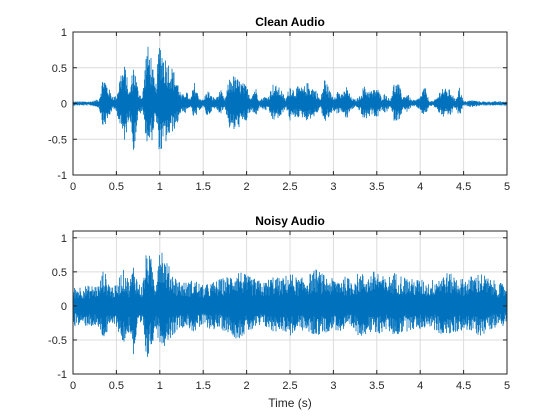 This screenshot has height=420, width=560. Describe the element at coordinates (290, 403) in the screenshot. I see `x-axis-label: Time (s)` at that location.